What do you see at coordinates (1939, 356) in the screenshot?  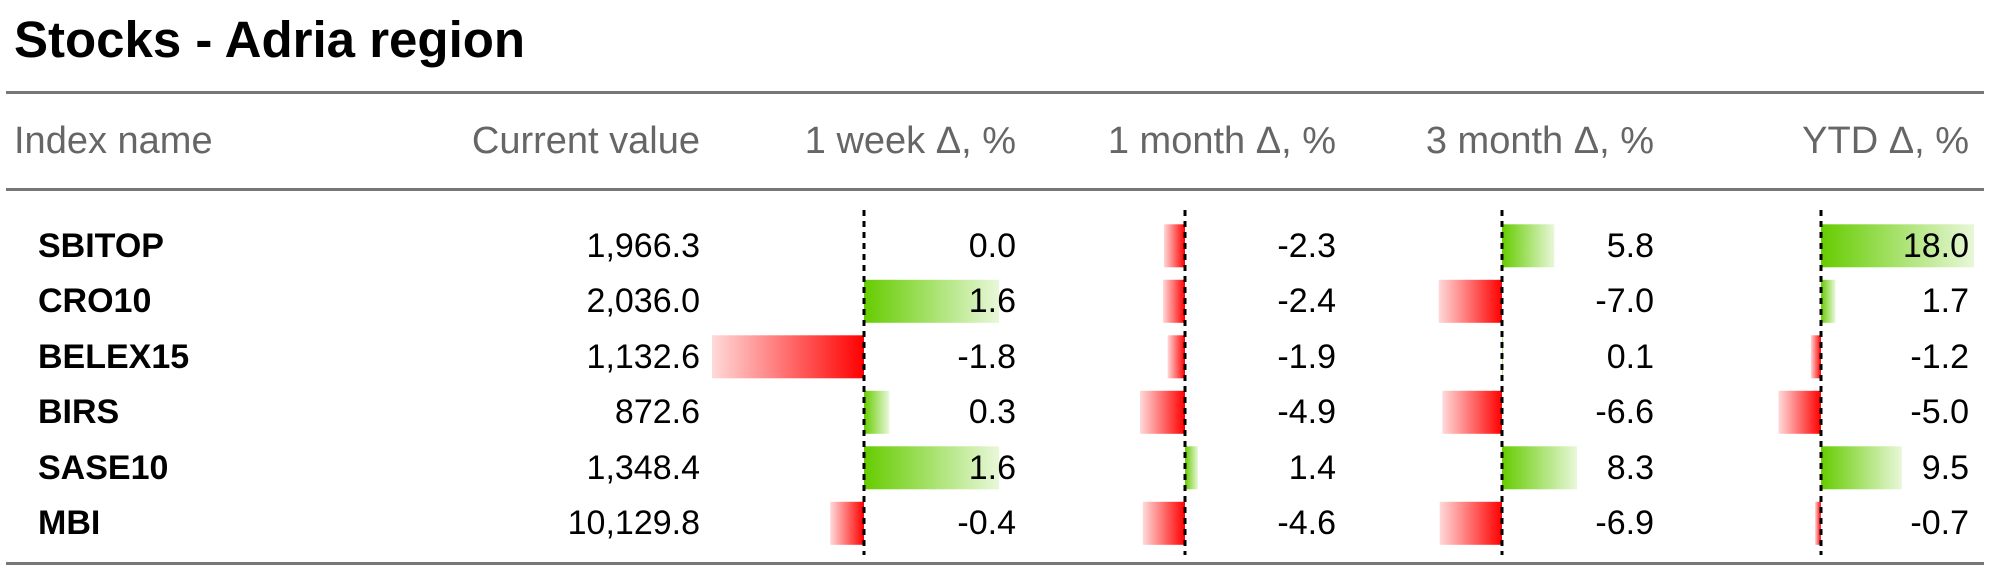 I see `delta-value-ytd: -1.2` at bounding box center [1939, 356].